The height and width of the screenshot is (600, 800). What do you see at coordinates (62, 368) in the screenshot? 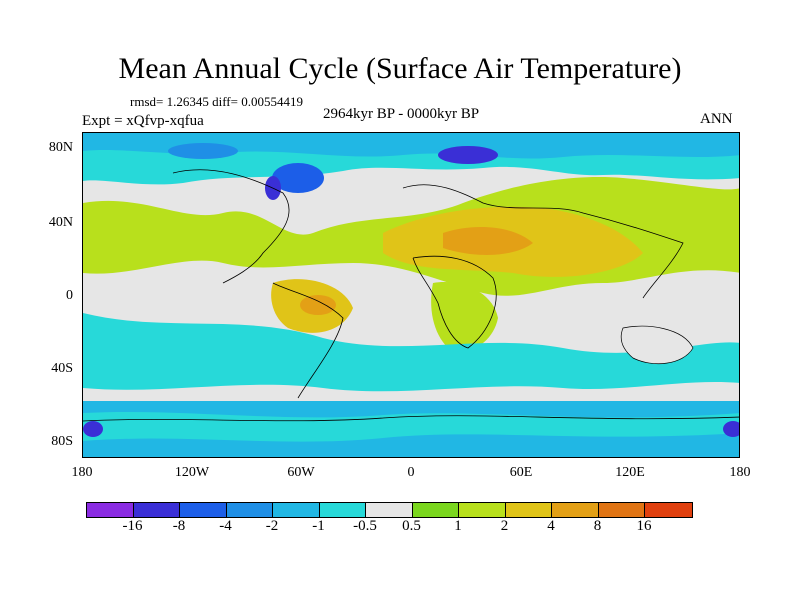
I see `y-tick-label: 40S` at bounding box center [62, 368].